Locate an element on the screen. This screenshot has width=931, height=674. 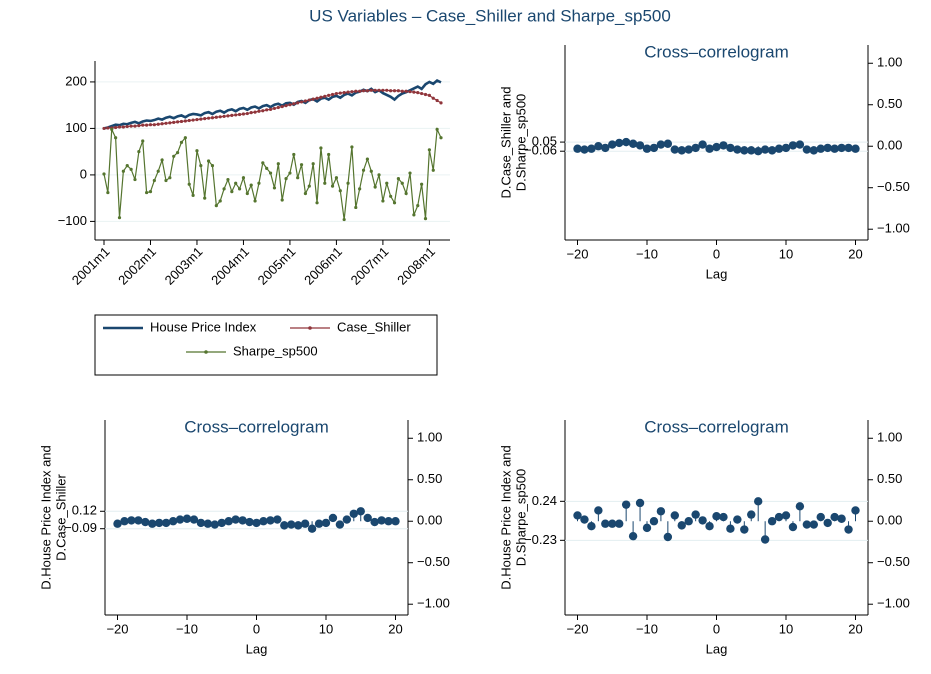
y-tick-label: −0.06 is located at coordinates (540, 150).